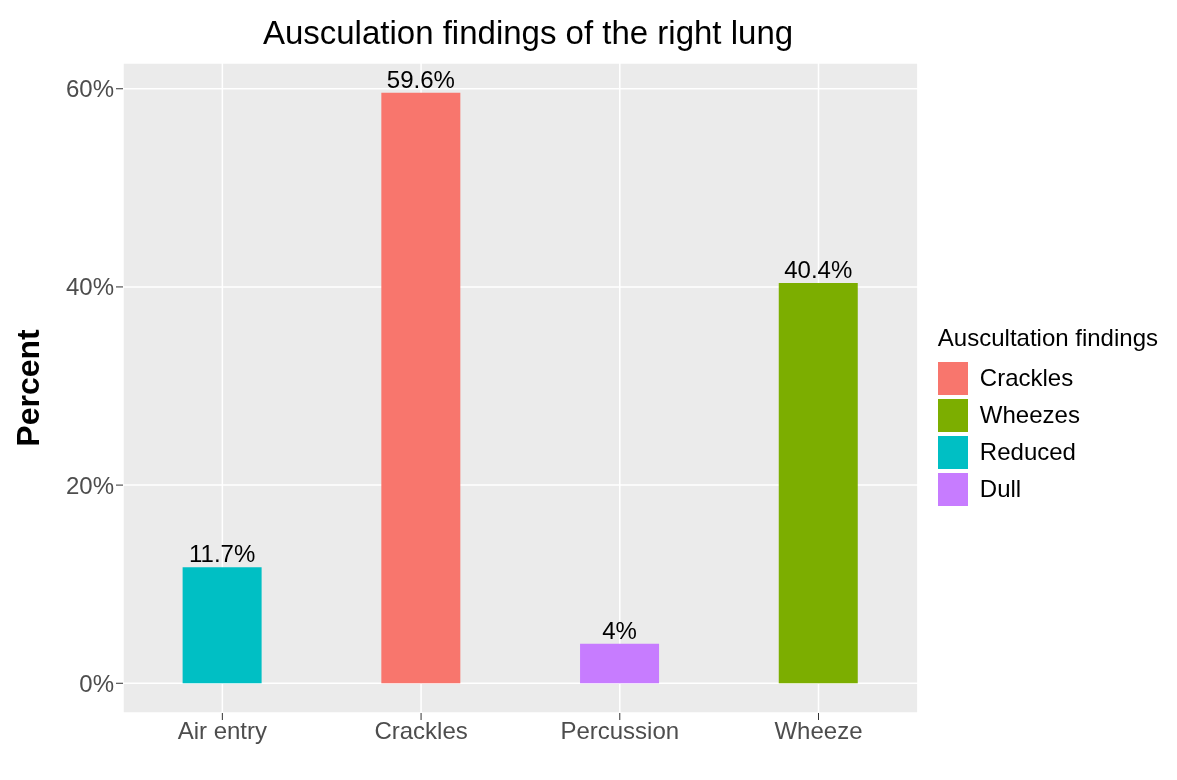 The width and height of the screenshot is (1177, 780). What do you see at coordinates (96, 683) in the screenshot?
I see `y-tick-label: 0%` at bounding box center [96, 683].